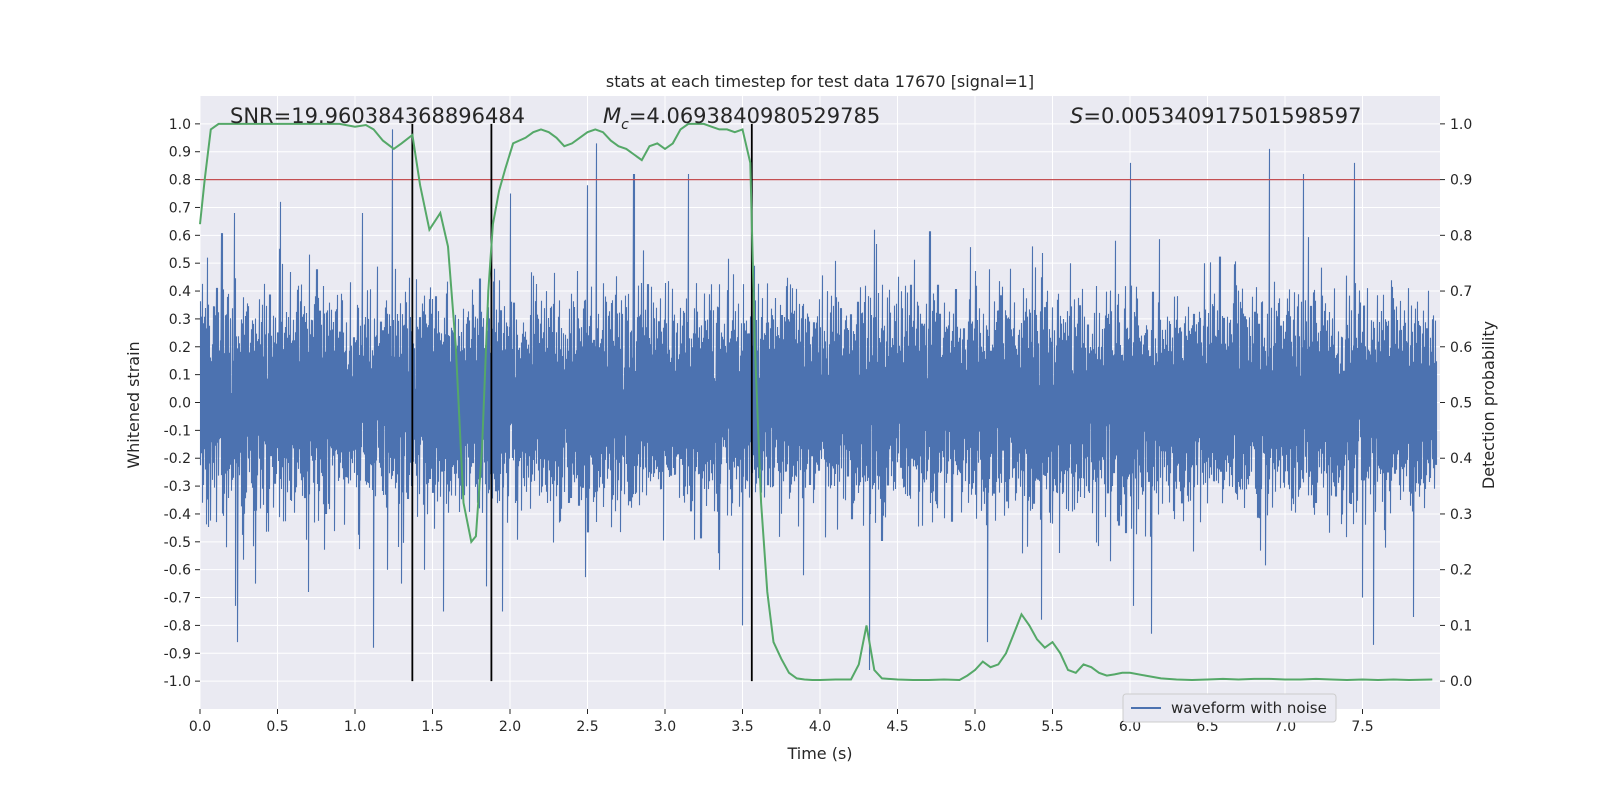 The image size is (1600, 800). Describe the element at coordinates (1076, 116) in the screenshot. I see `s-statistic-symbol: S` at that location.